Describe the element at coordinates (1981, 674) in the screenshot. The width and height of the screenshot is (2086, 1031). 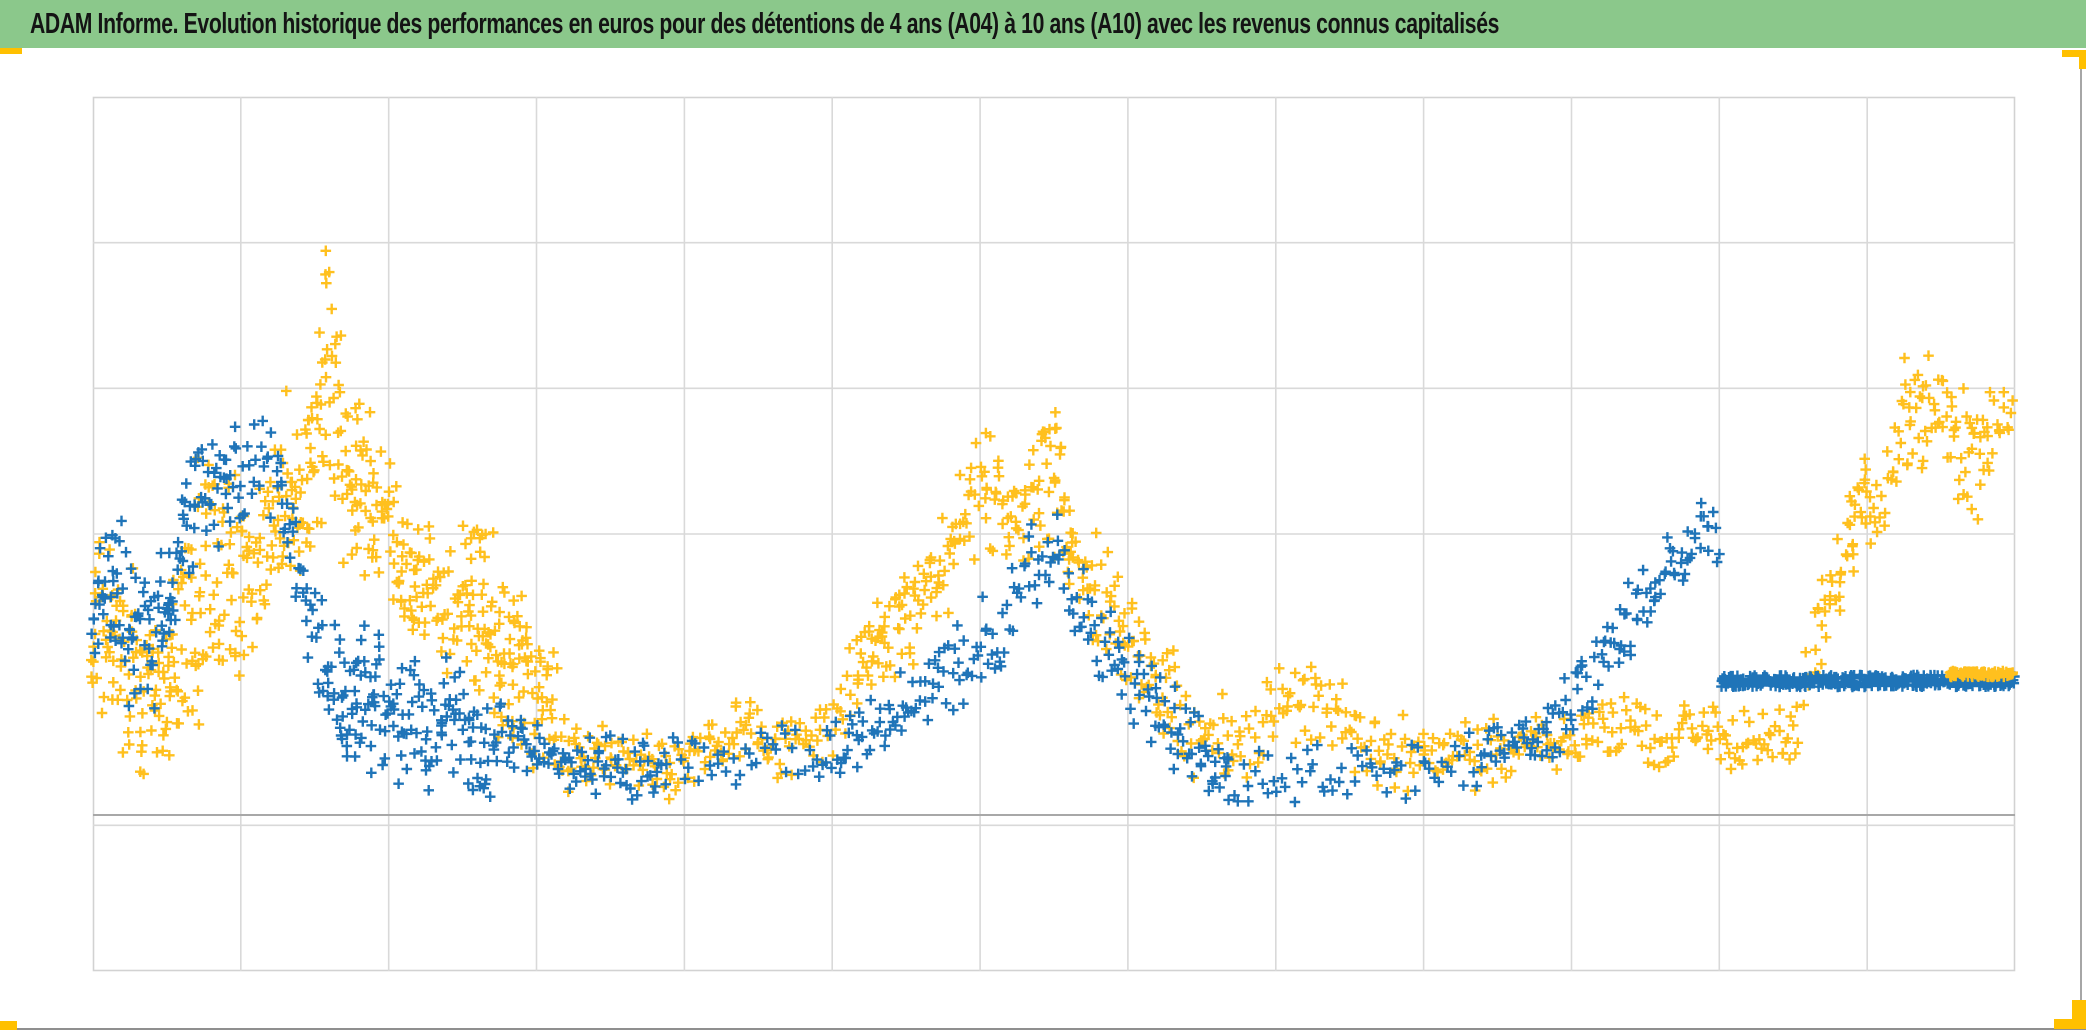
I see `overlay-série-jaune` at that location.